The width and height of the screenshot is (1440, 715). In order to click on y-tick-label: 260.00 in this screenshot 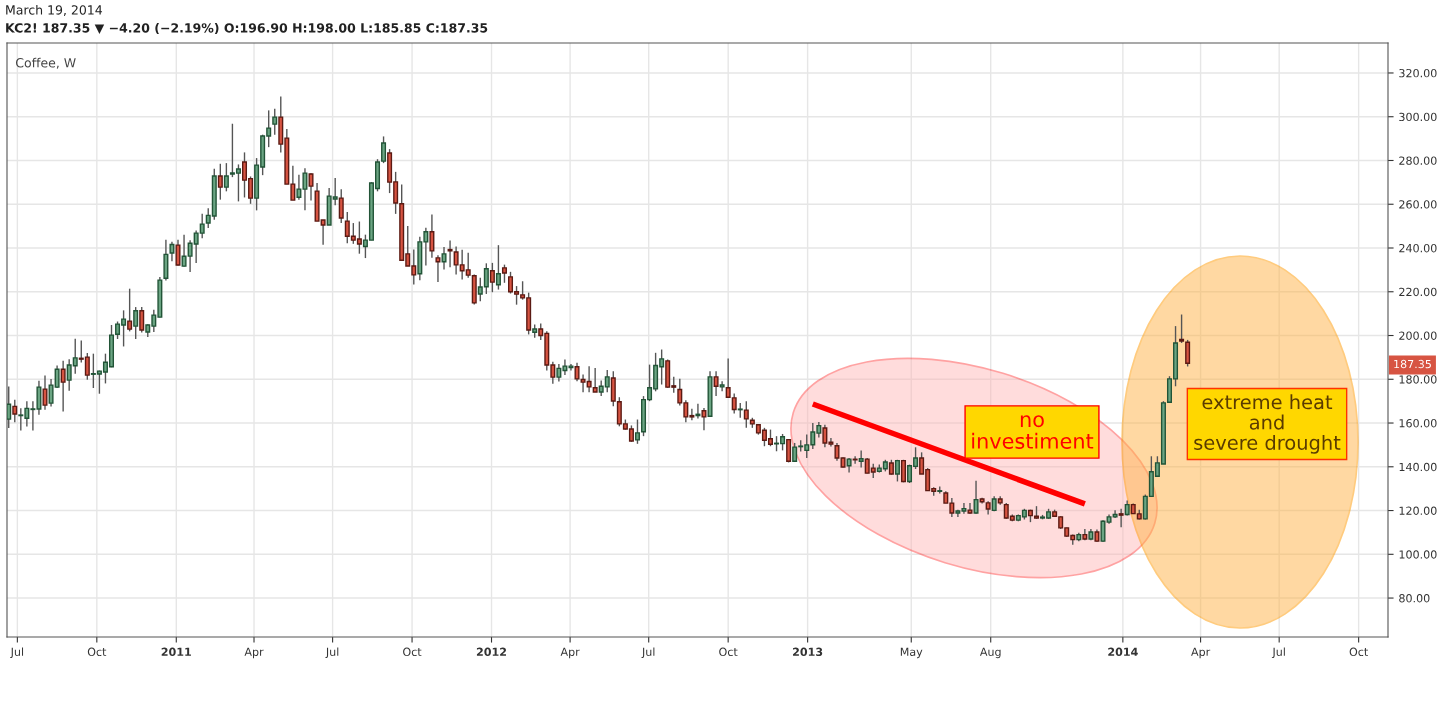, I will do `click(1418, 204)`.